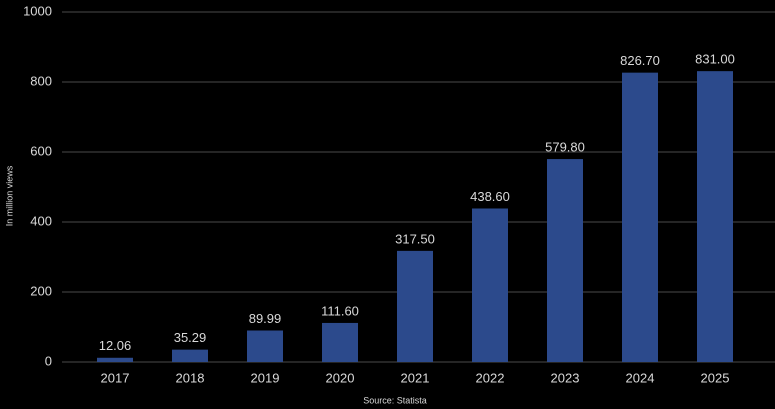  What do you see at coordinates (640, 60) in the screenshot?
I see `value-label: 826.70` at bounding box center [640, 60].